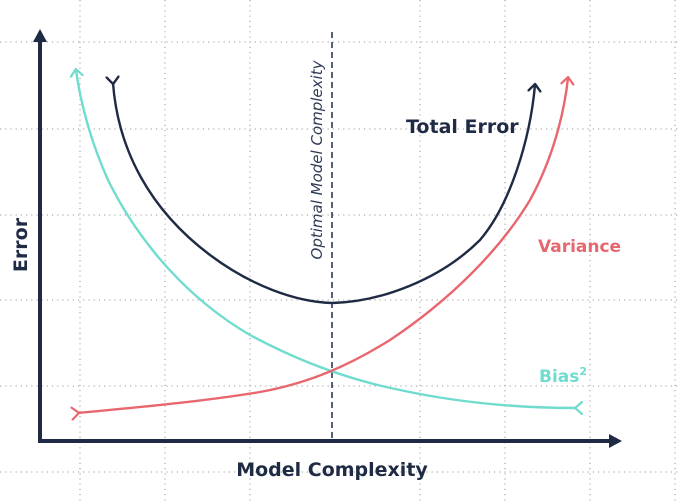  Describe the element at coordinates (579, 247) in the screenshot. I see `variance-label: Variance` at that location.